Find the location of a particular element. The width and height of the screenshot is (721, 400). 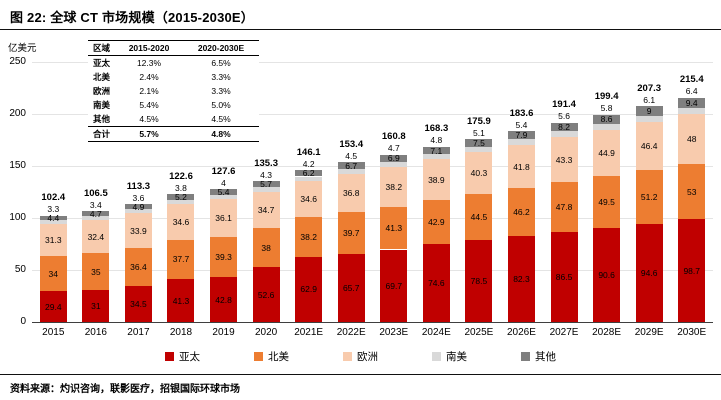

bar-segment-label: 74.6 is located at coordinates (436, 283).